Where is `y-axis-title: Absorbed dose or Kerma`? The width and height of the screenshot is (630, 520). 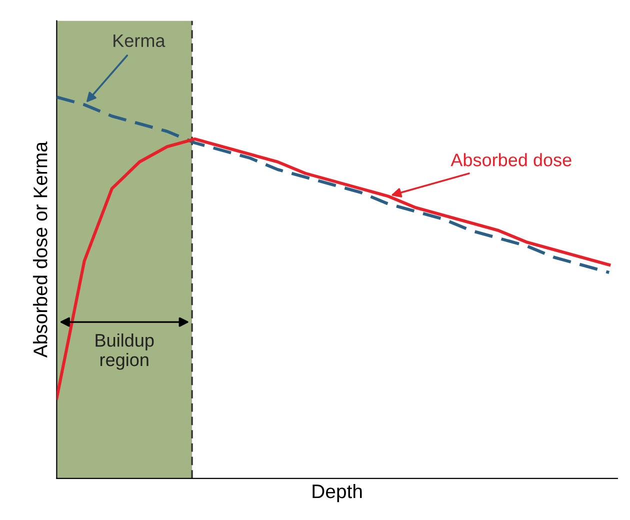 y-axis-title: Absorbed dose or Kerma is located at coordinates (40, 250).